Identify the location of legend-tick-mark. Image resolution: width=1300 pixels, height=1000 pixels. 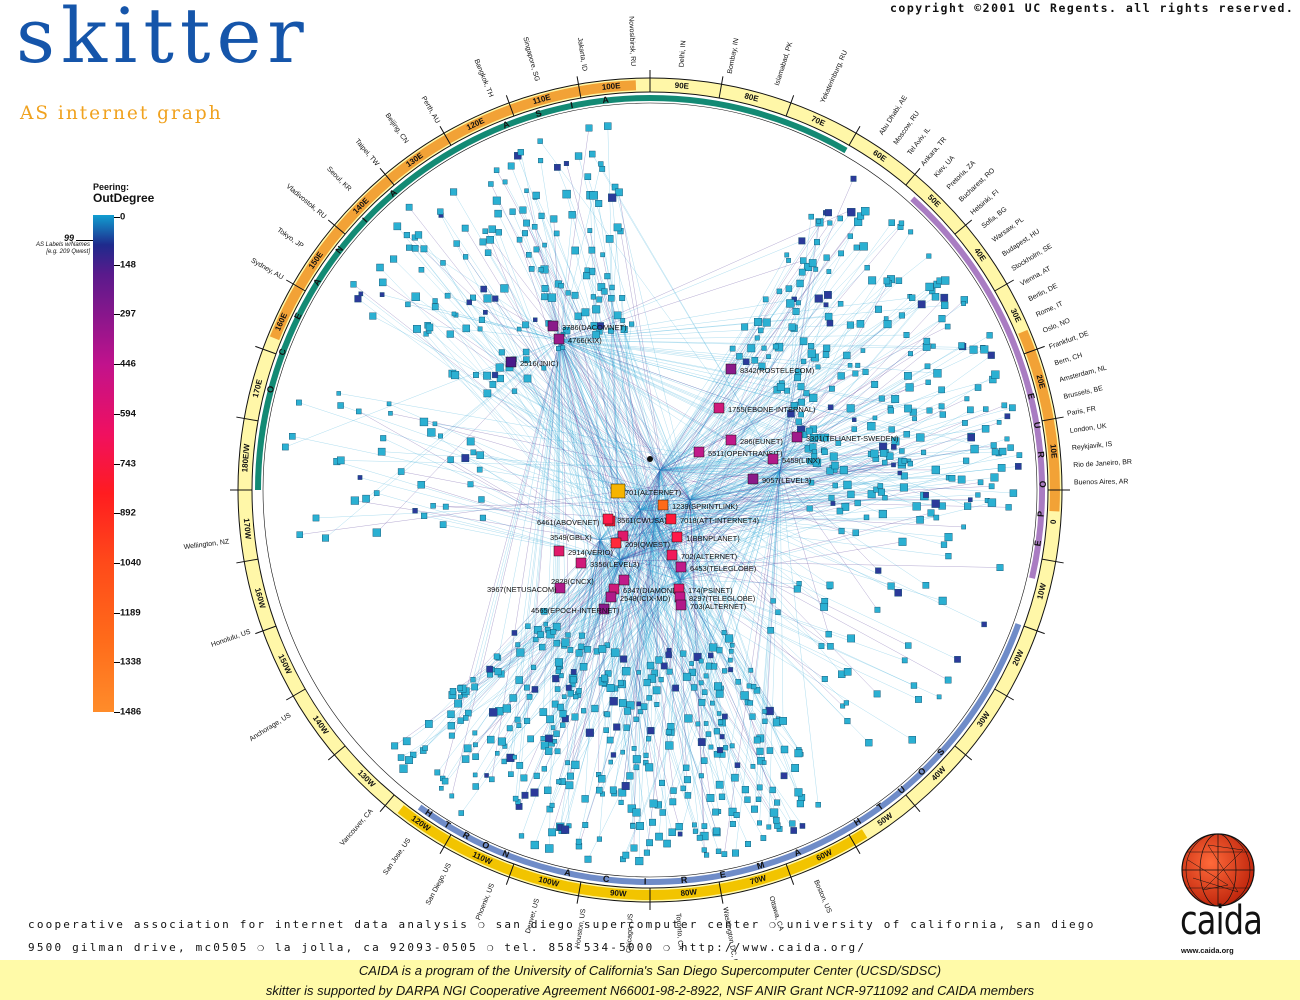
(117, 613).